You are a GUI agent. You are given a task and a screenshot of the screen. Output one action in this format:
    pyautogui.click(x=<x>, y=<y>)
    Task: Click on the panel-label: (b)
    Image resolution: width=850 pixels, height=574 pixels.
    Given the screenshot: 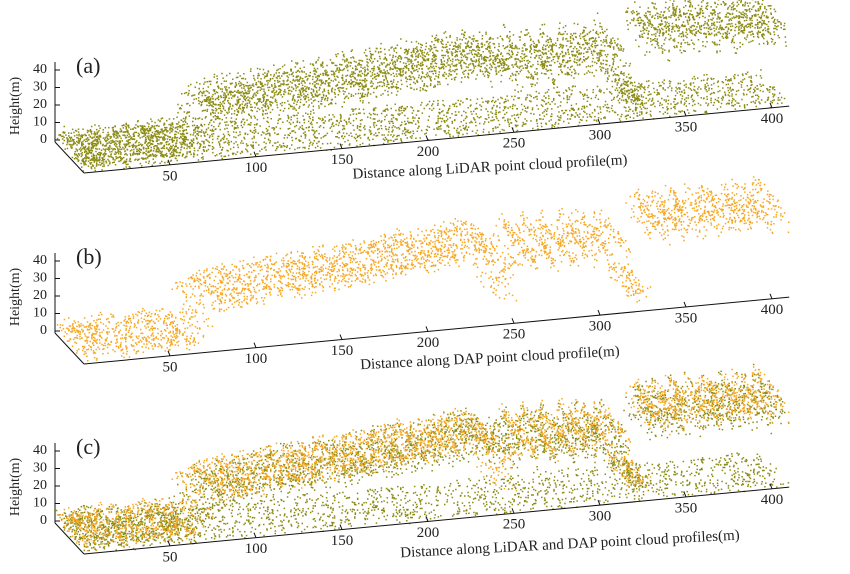 What is the action you would take?
    pyautogui.click(x=89, y=256)
    